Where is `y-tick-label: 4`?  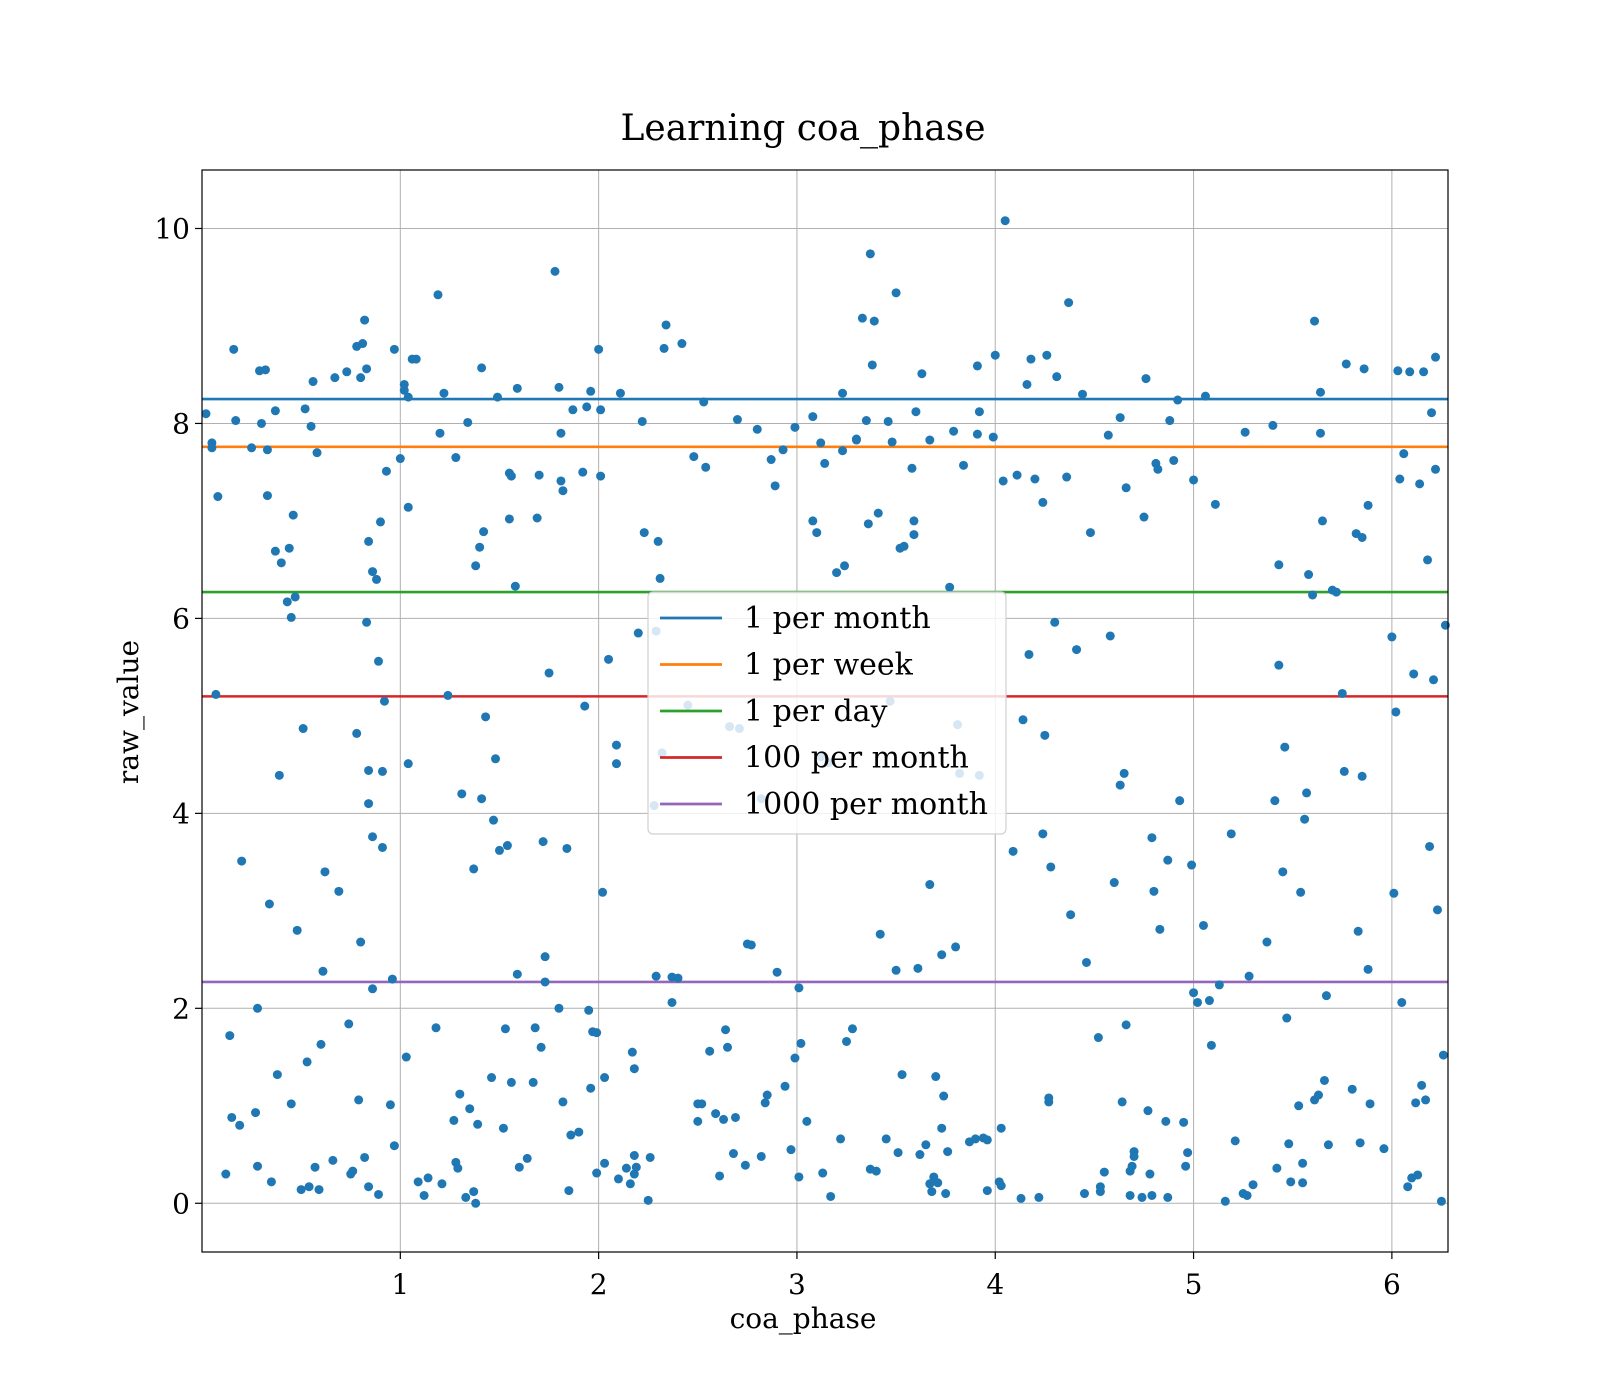 y-tick-label: 4 is located at coordinates (181, 813).